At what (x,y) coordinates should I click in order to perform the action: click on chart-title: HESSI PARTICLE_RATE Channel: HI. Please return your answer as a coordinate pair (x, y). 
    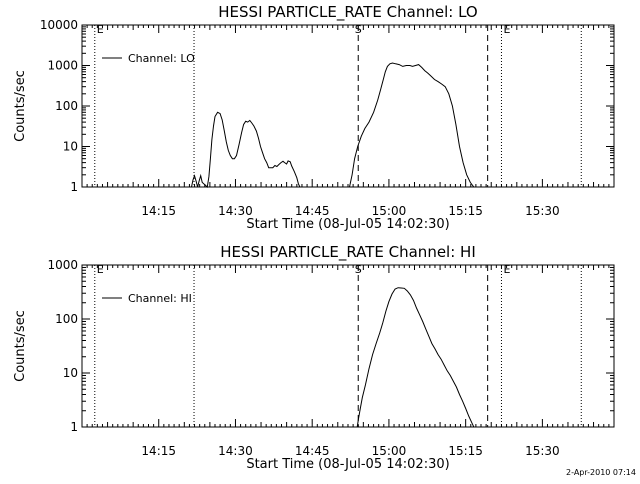
    Looking at the image, I should click on (348, 252).